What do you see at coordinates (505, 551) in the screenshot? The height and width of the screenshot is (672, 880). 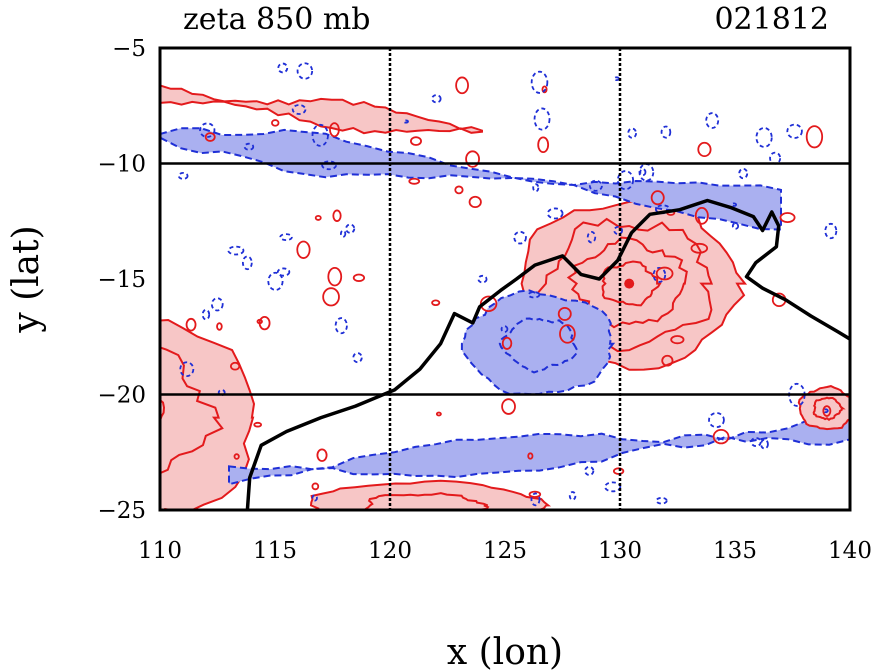 I see `x-tick-label: 125` at bounding box center [505, 551].